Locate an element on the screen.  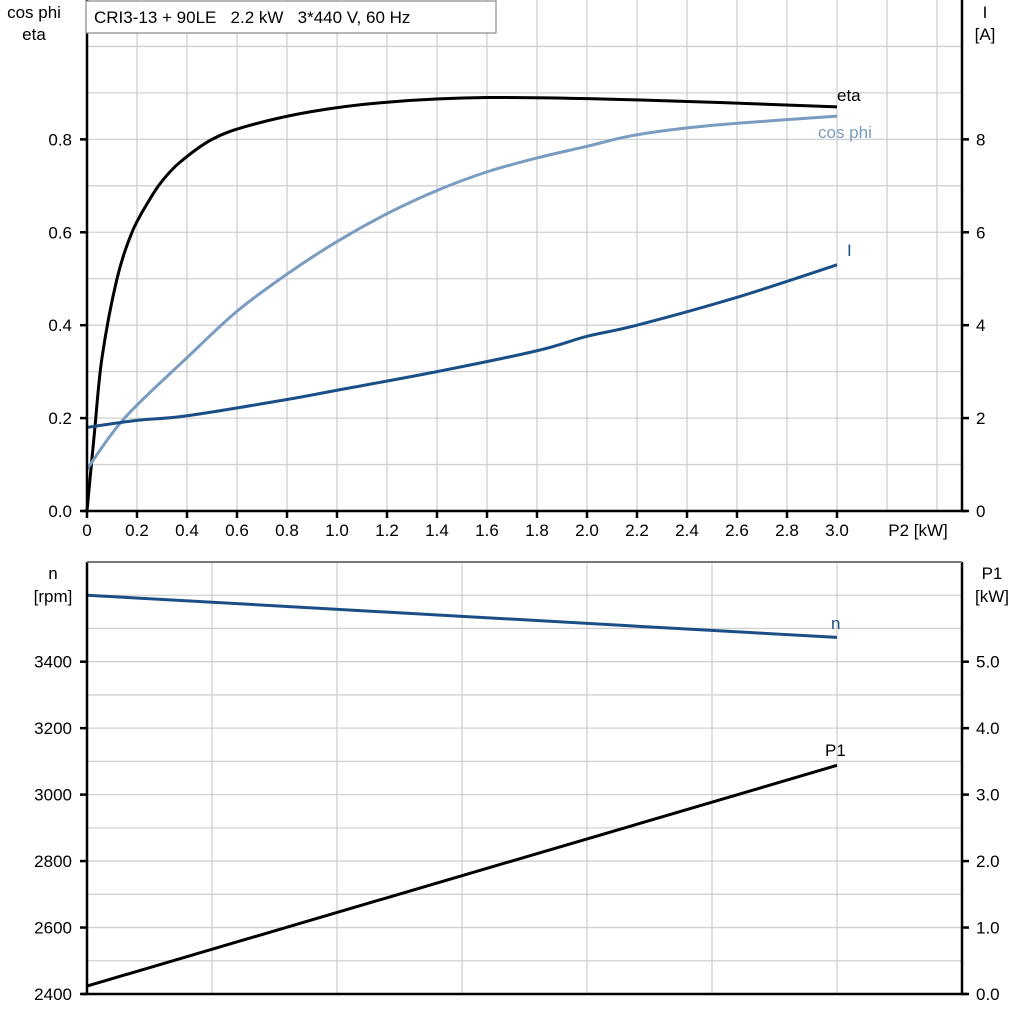
y-tick-label-right: 5.0 is located at coordinates (988, 662).